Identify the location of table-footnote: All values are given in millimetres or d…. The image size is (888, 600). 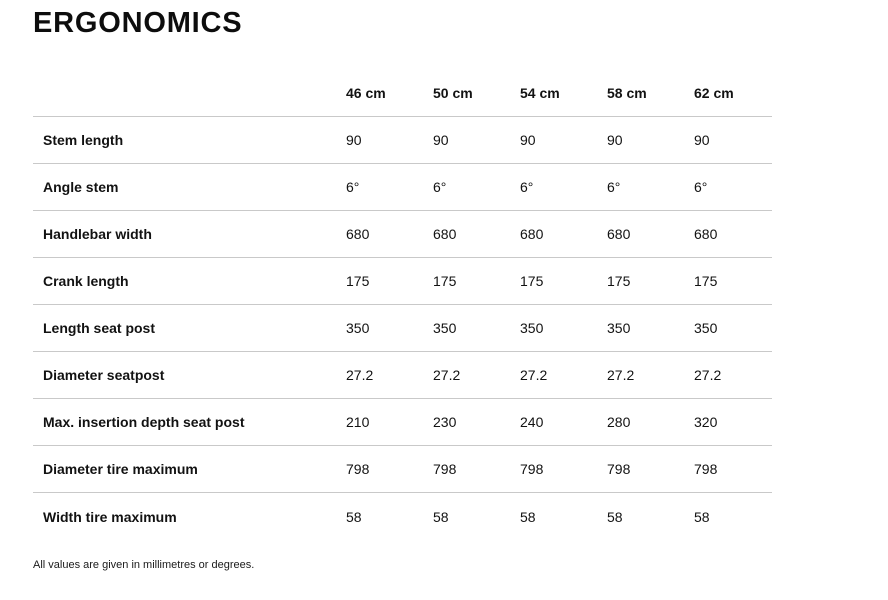
(144, 565).